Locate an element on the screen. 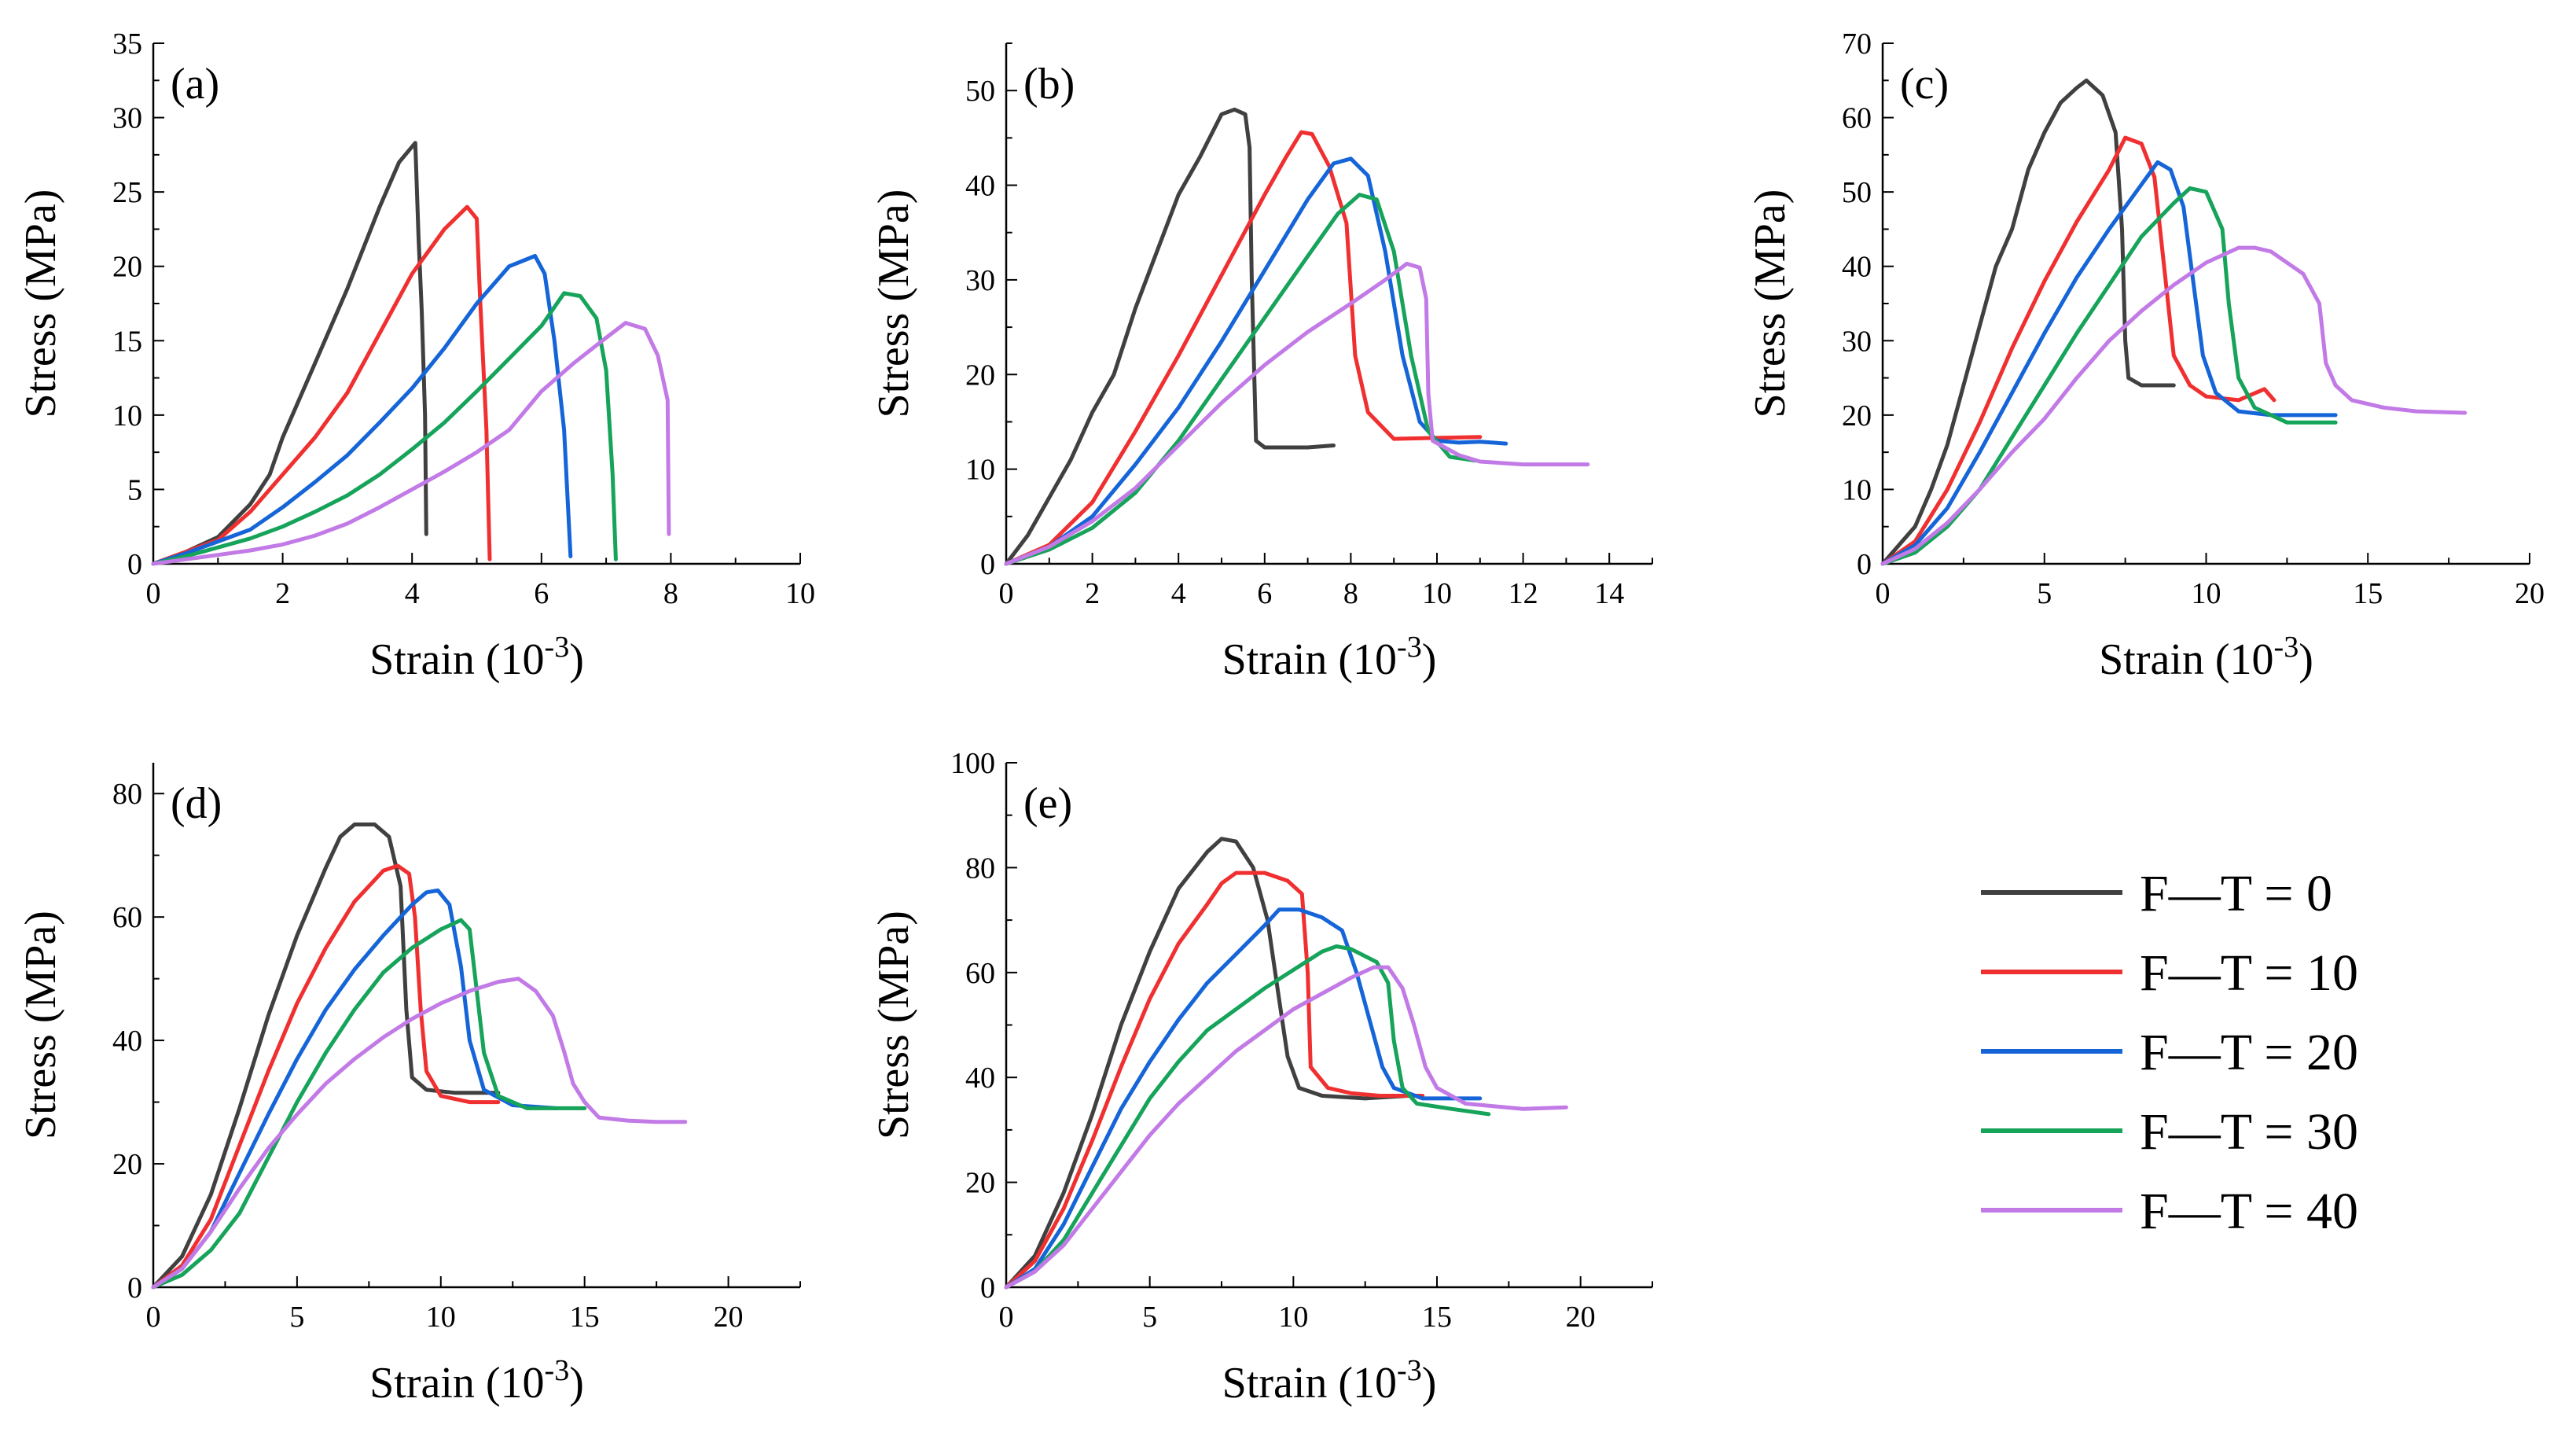  panel-label: (d) is located at coordinates (196, 803).